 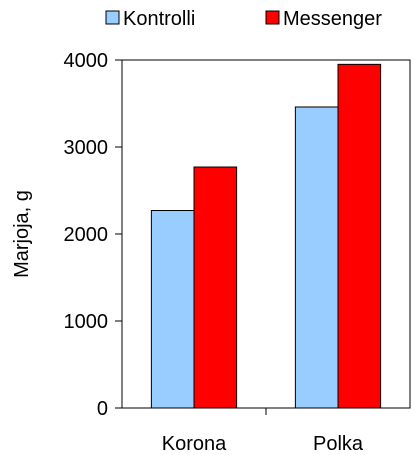 What do you see at coordinates (359, 236) in the screenshot?
I see `bar-messenger-polka` at bounding box center [359, 236].